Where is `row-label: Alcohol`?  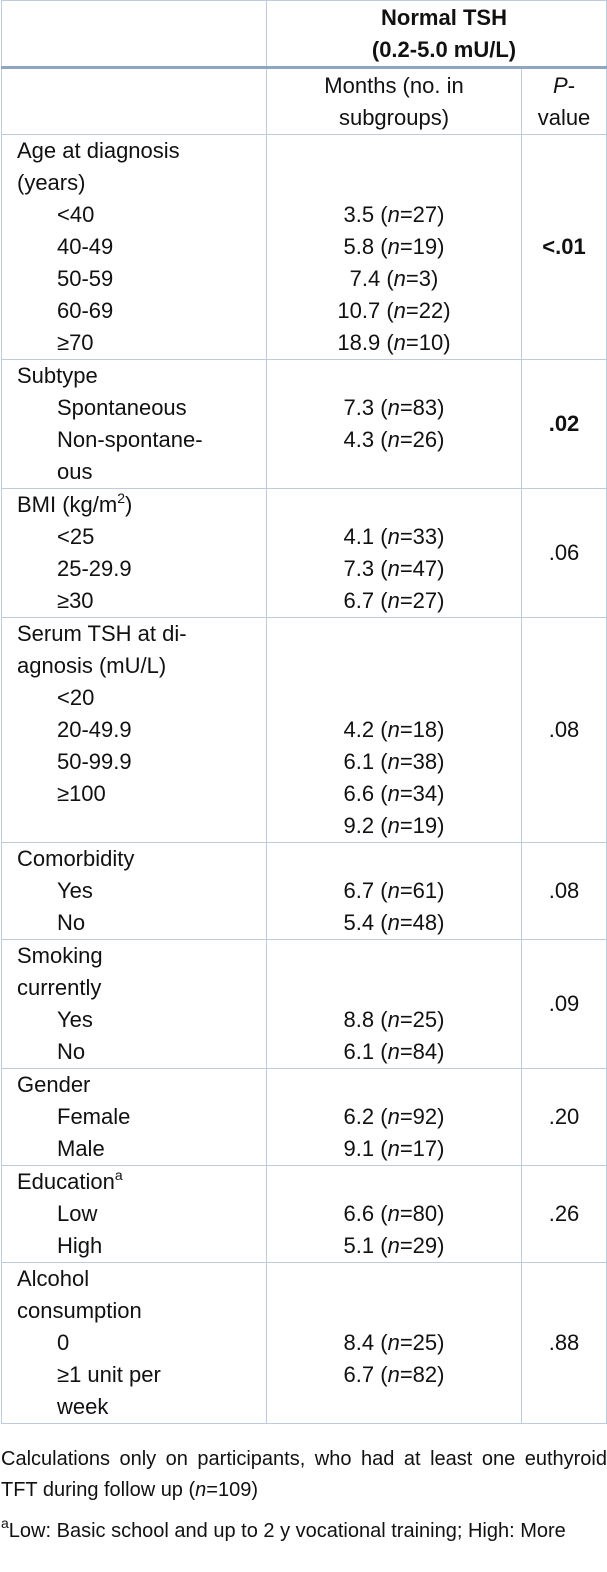
row-label: Alcohol is located at coordinates (53, 1278).